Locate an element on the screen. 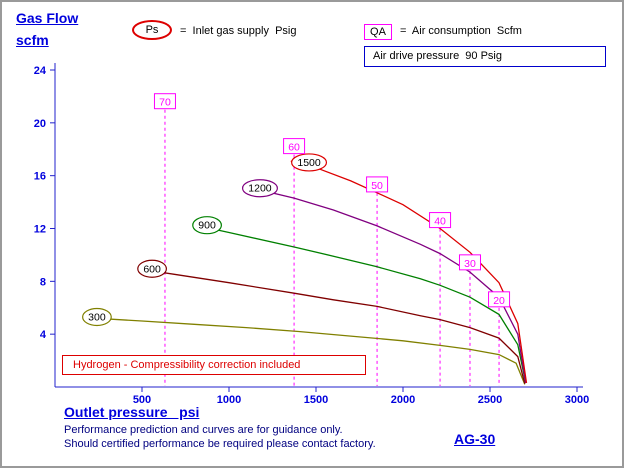 Image resolution: width=624 pixels, height=468 pixels. y-tick-label: 24 is located at coordinates (40, 71).